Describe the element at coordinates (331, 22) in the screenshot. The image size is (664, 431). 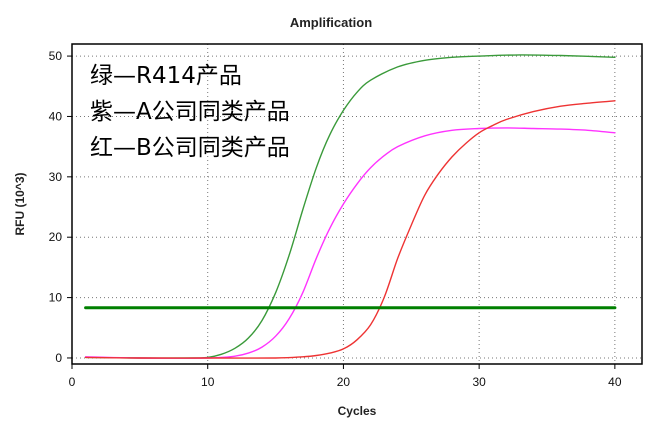
I see `chart-title: Amplification` at that location.